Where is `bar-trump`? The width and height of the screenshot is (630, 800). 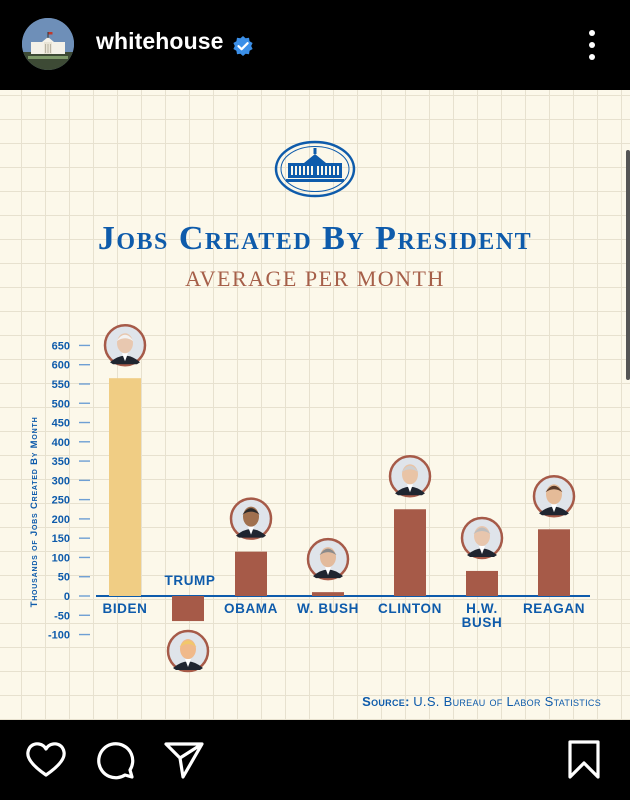 bar-trump is located at coordinates (188, 609).